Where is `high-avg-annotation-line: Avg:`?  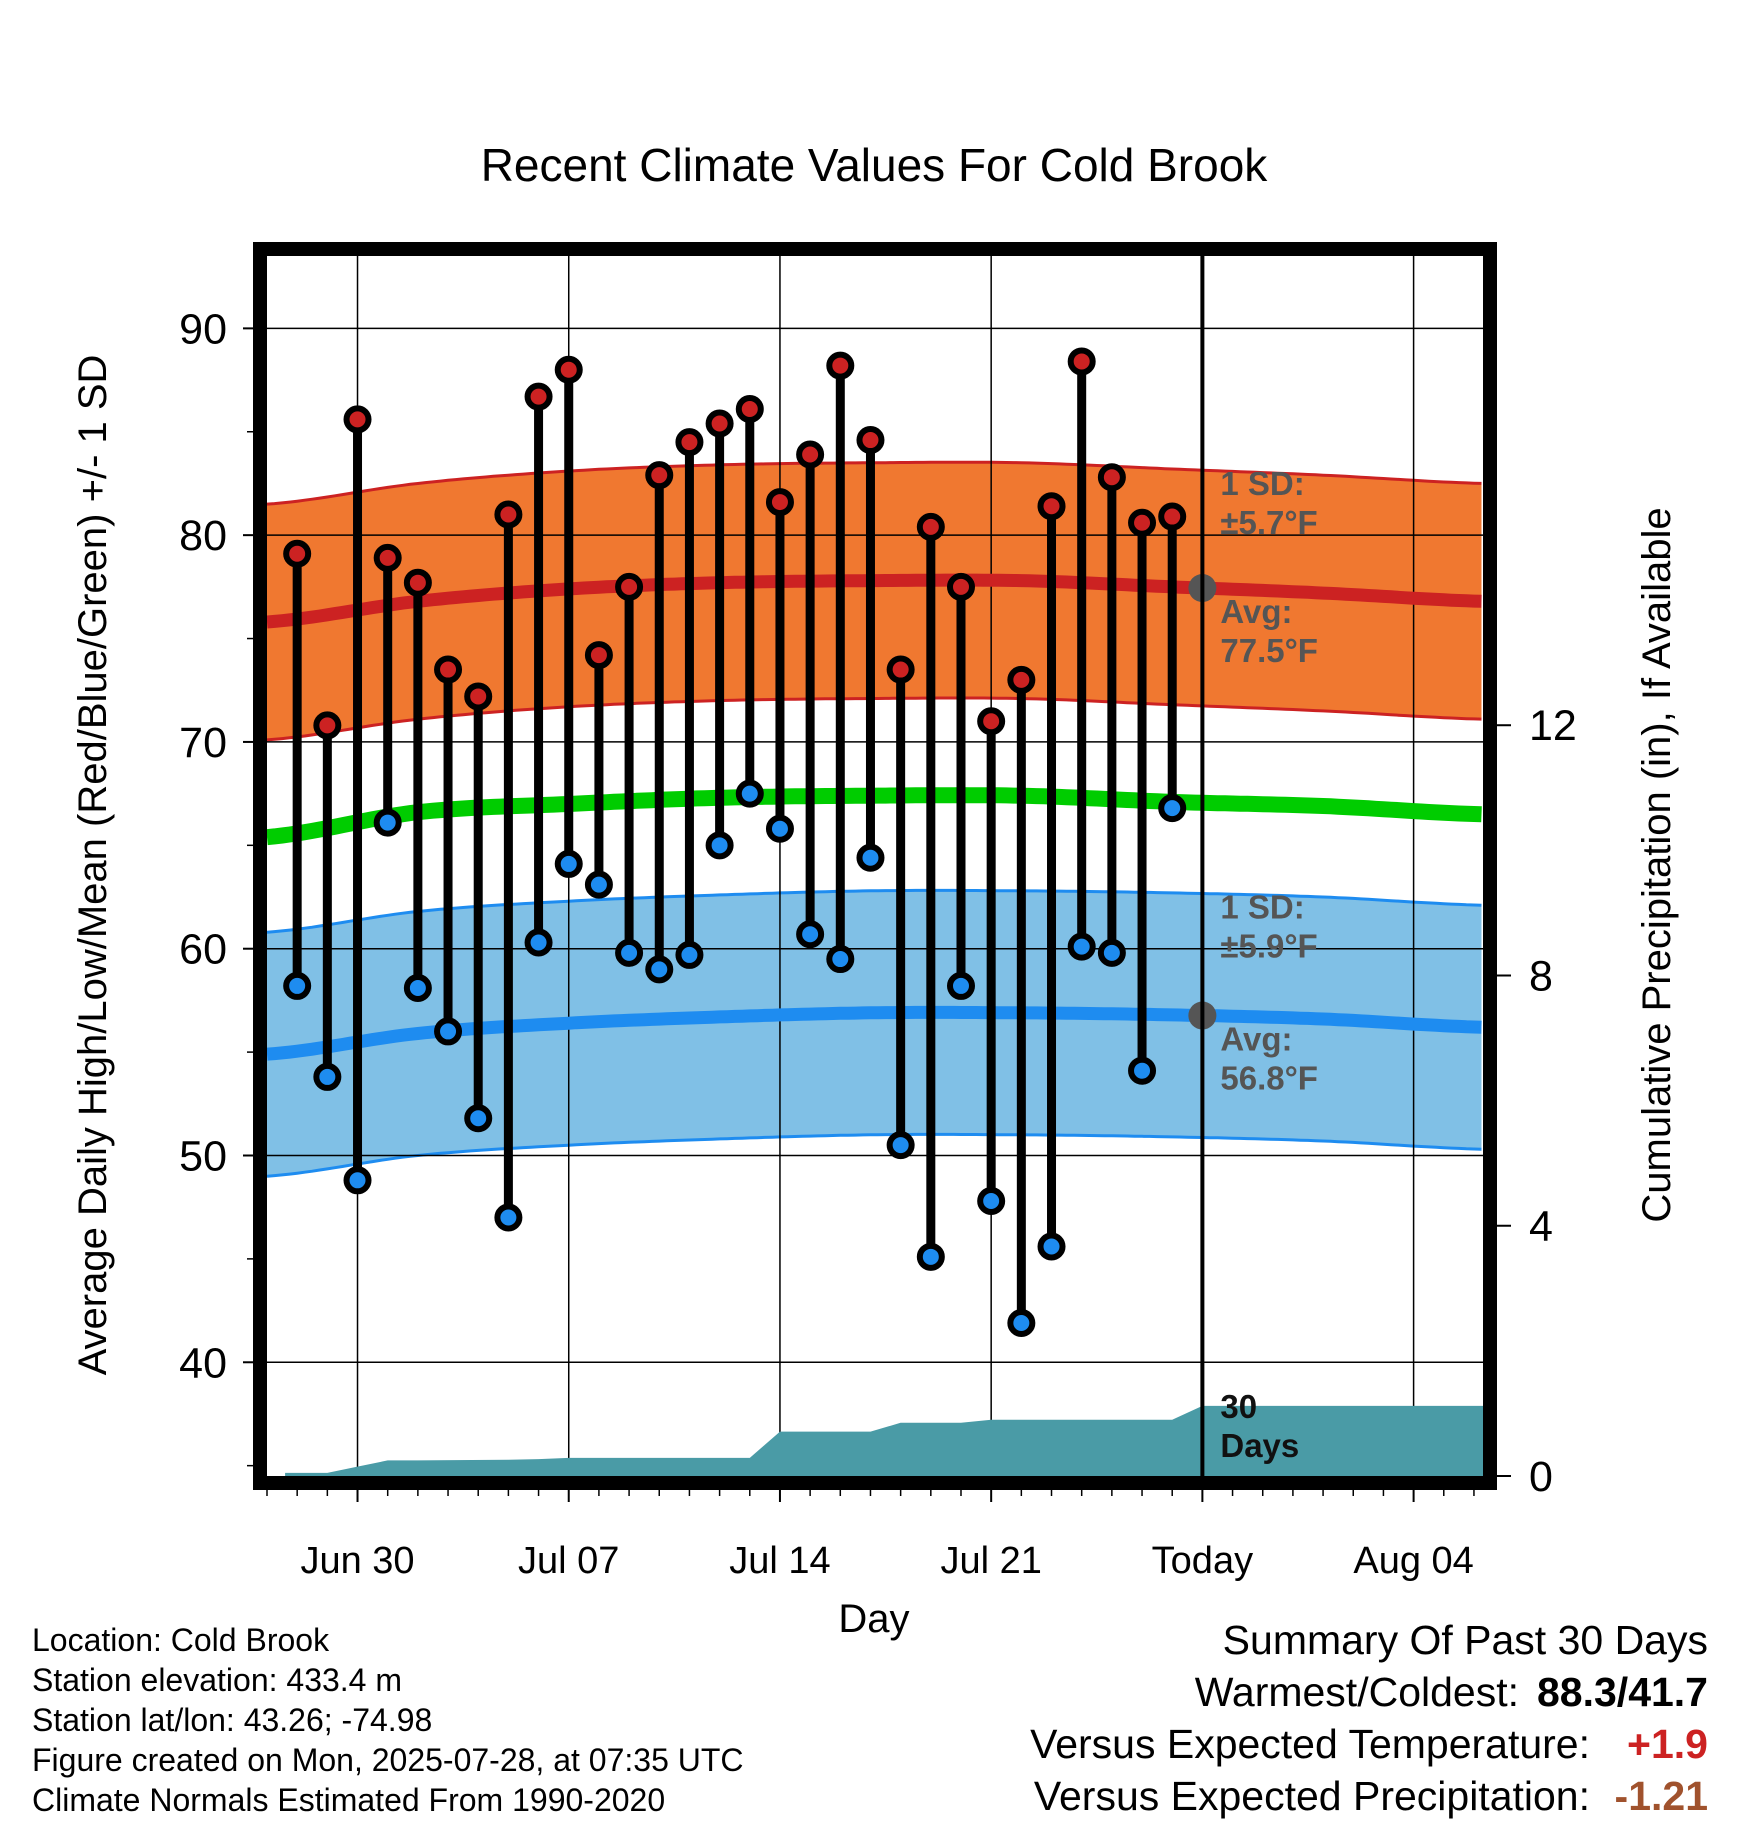
high-avg-annotation-line: Avg: is located at coordinates (1256, 611).